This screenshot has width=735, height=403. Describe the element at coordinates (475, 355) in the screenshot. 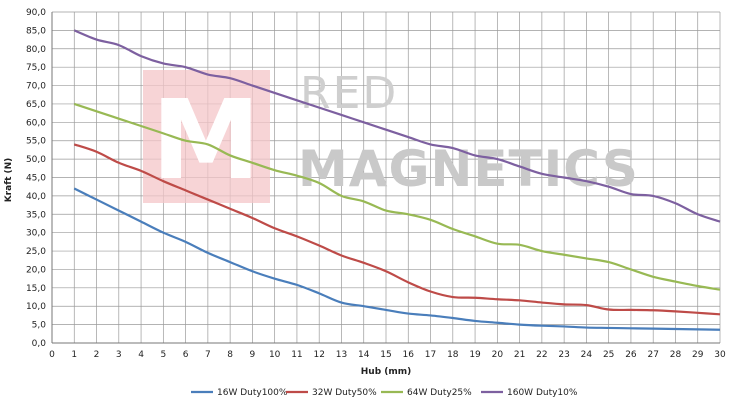

I see `x-tick-label: 19` at that location.